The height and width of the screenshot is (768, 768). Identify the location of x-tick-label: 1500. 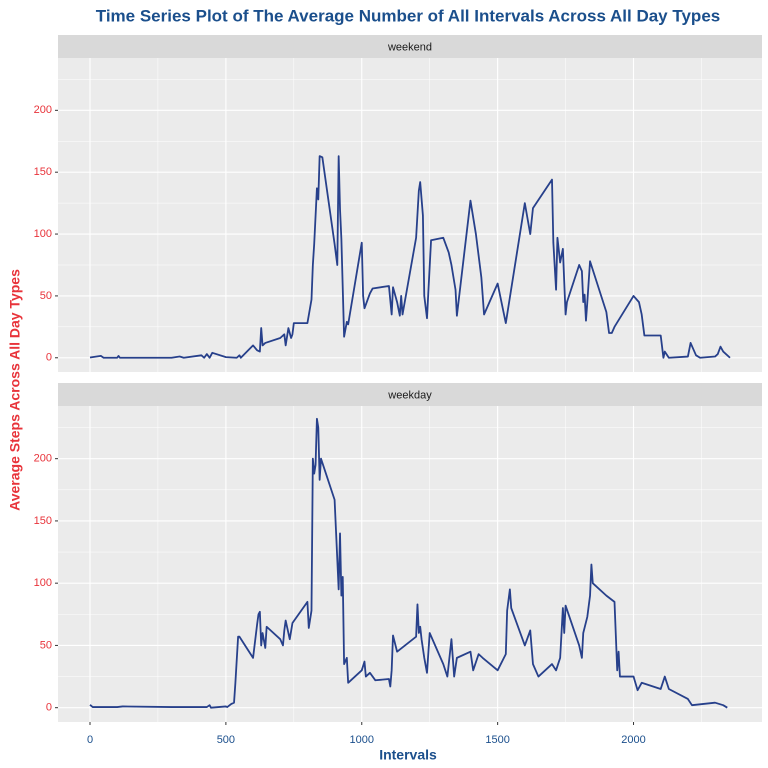
(497, 740).